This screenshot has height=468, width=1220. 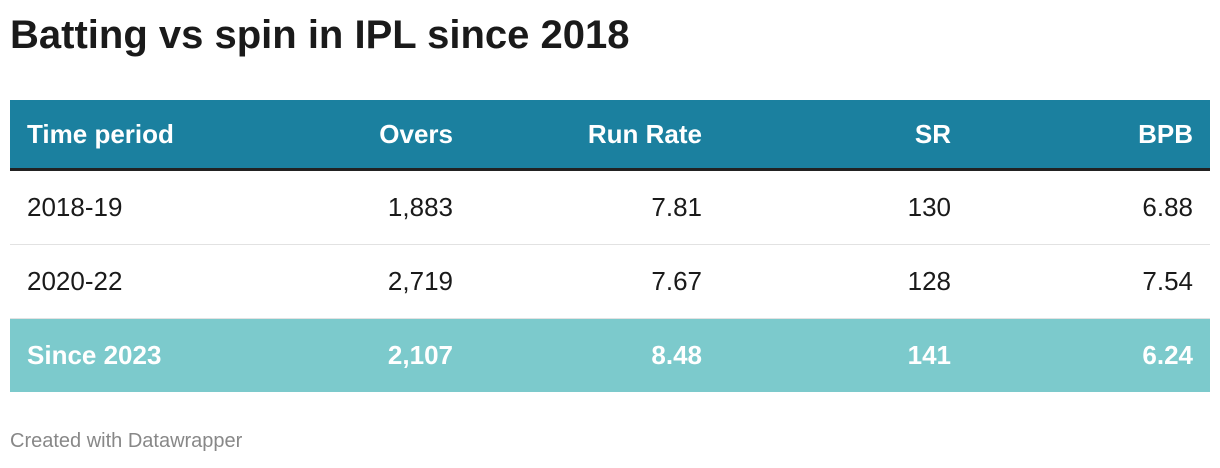 I want to click on table-cell: 130, so click(x=929, y=207).